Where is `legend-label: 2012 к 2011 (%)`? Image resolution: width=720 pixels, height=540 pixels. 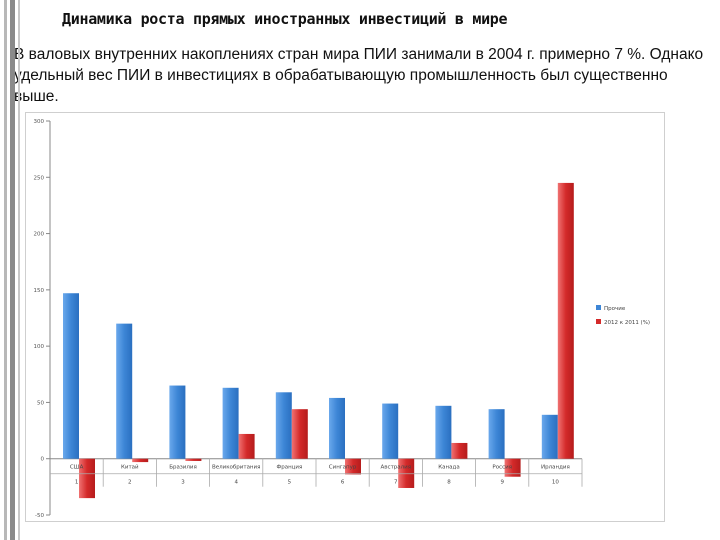
legend-label: 2012 к 2011 (%) is located at coordinates (627, 323).